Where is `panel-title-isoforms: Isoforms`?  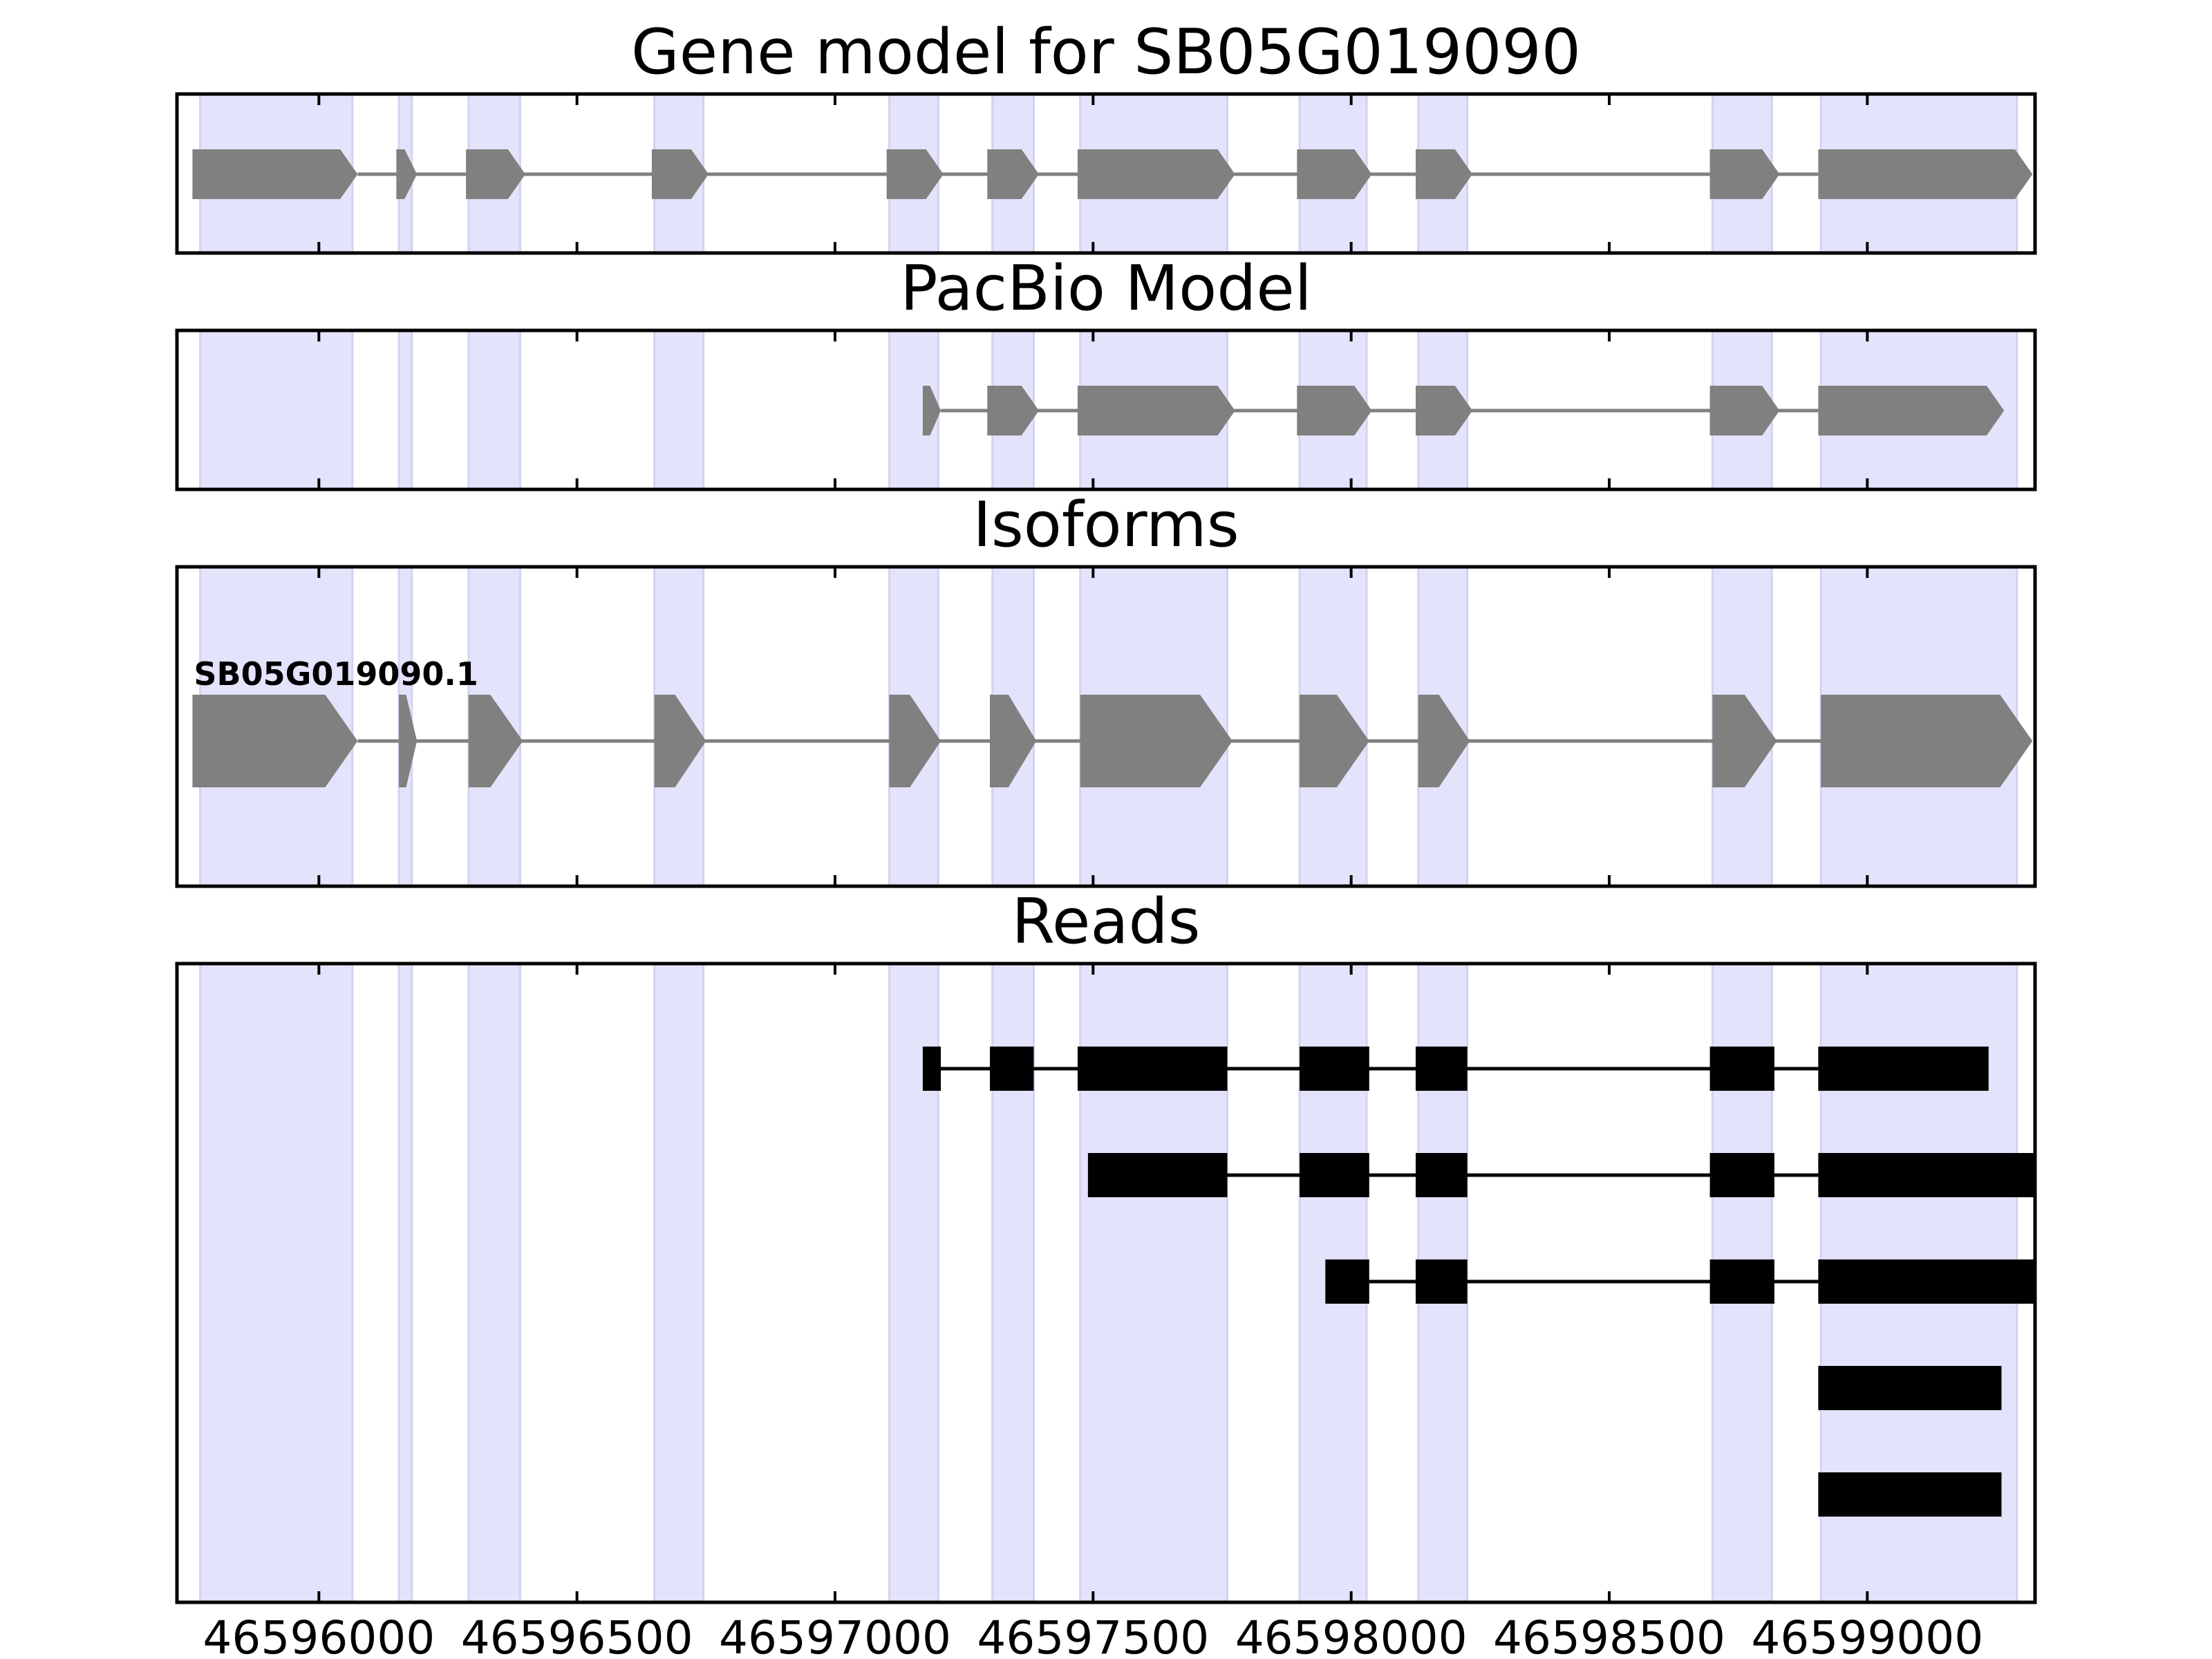 panel-title-isoforms: Isoforms is located at coordinates (1106, 525).